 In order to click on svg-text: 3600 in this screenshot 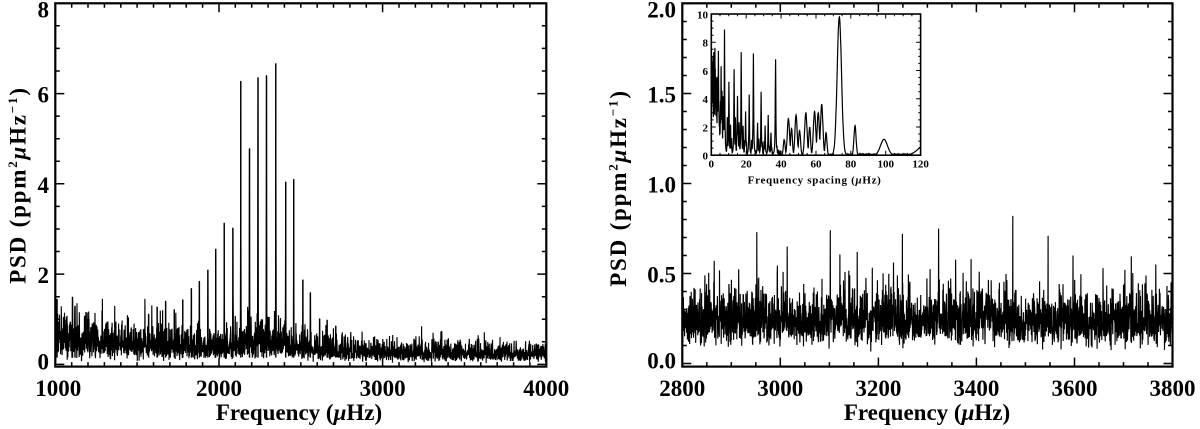, I will do `click(1075, 388)`.